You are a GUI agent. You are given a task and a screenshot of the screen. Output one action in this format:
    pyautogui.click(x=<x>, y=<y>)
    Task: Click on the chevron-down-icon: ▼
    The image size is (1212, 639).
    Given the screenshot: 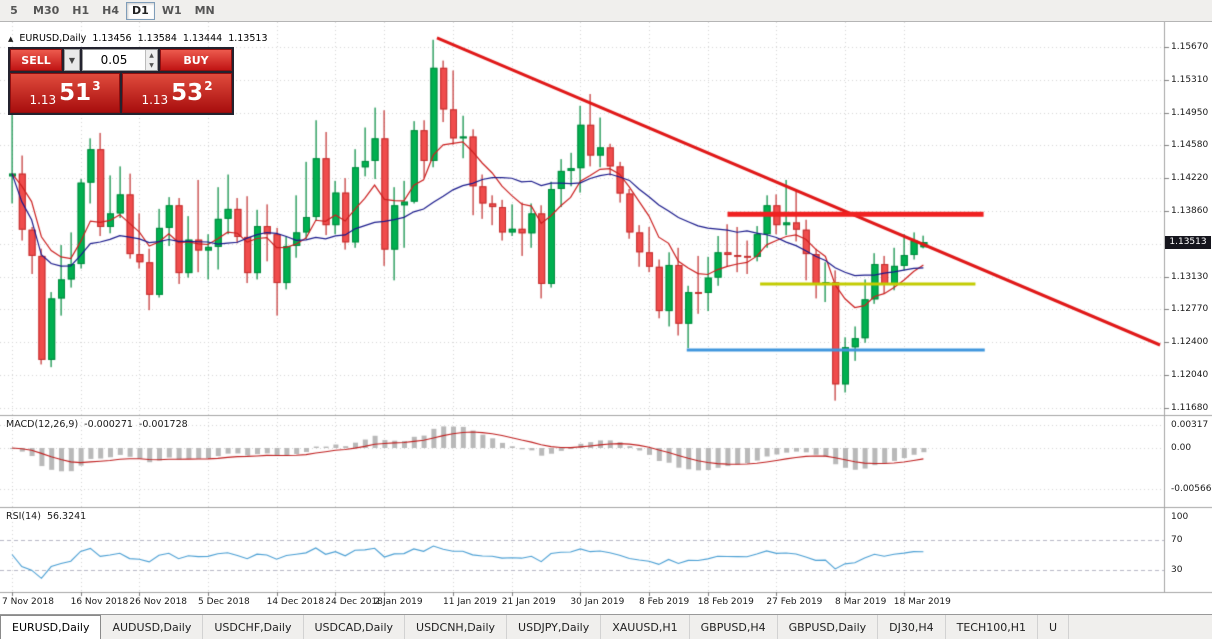 What is the action you would take?
    pyautogui.click(x=72, y=60)
    